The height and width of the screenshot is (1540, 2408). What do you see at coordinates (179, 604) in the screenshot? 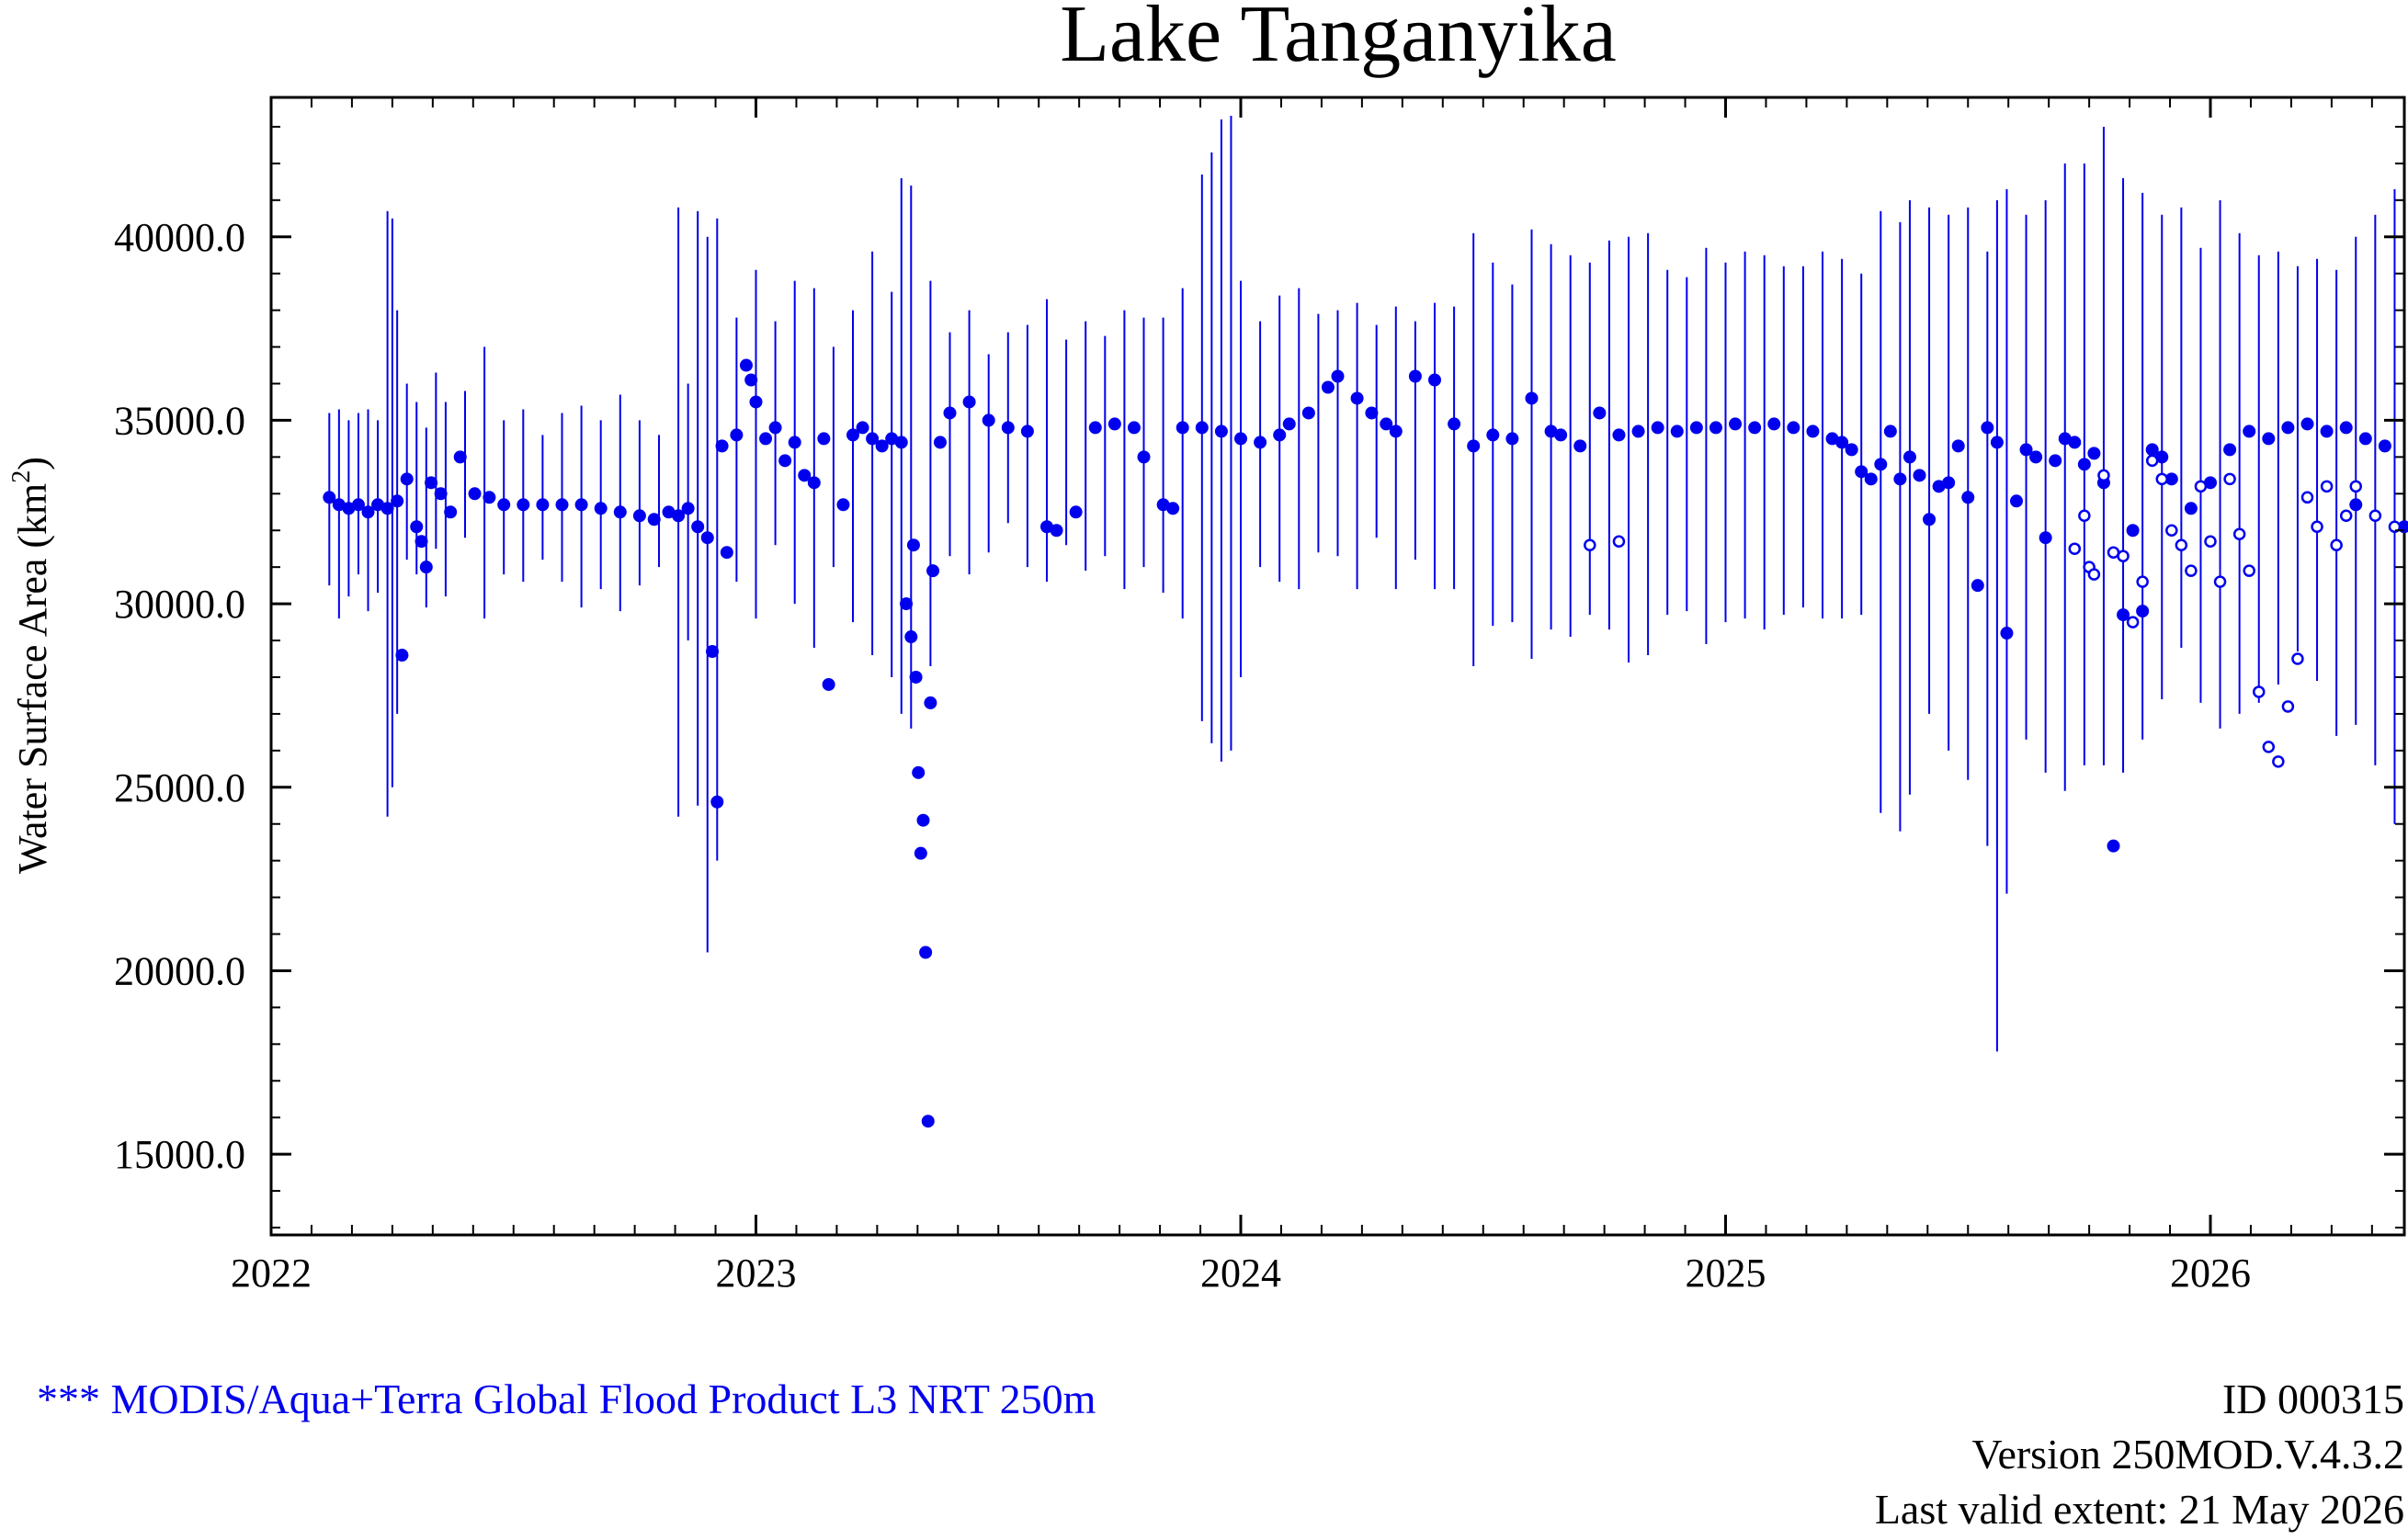
I see `y-tick-label: 30000.0` at bounding box center [179, 604].